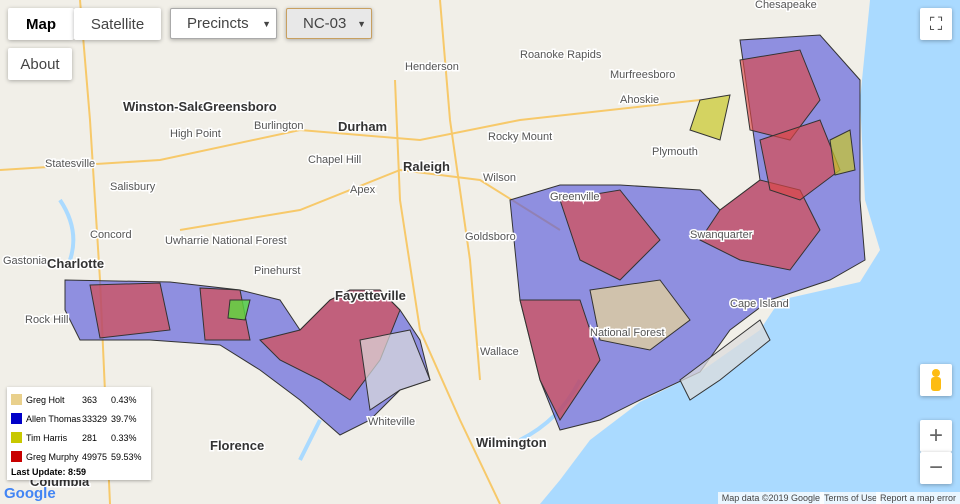  Describe the element at coordinates (391, 422) in the screenshot. I see `map-label: Whiteville` at that location.